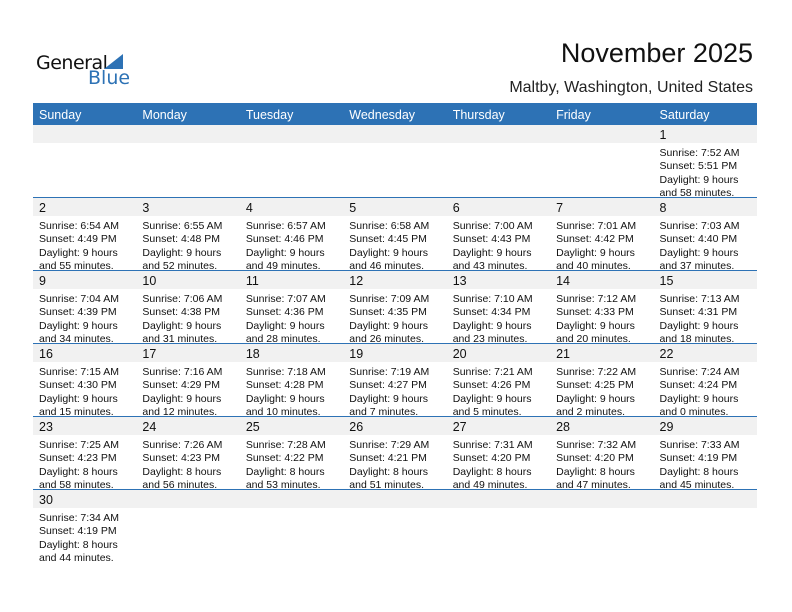 The width and height of the screenshot is (792, 612). What do you see at coordinates (699, 445) in the screenshot?
I see `sunrise-text: Sunrise: 7:33 AM` at bounding box center [699, 445].